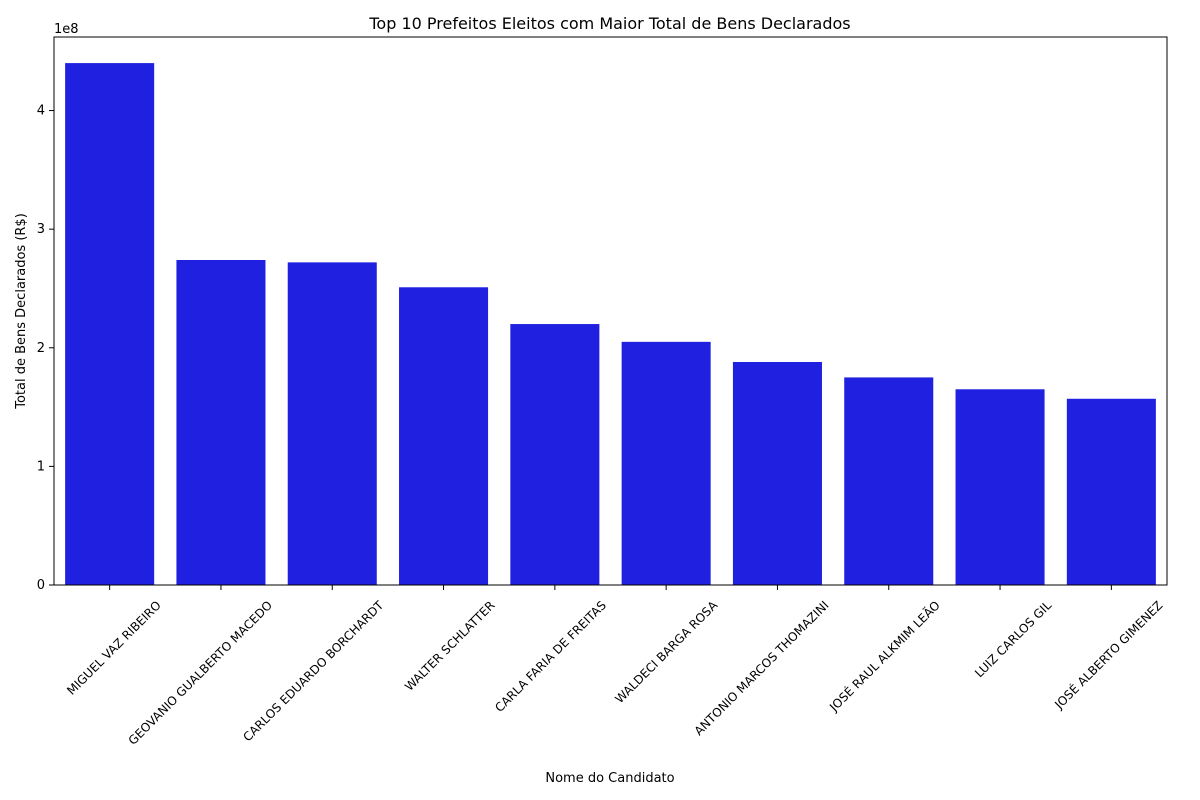 This screenshot has height=800, width=1200. What do you see at coordinates (1013, 639) in the screenshot?
I see `x-tick-label: LUIZ CARLOS GIL` at bounding box center [1013, 639].